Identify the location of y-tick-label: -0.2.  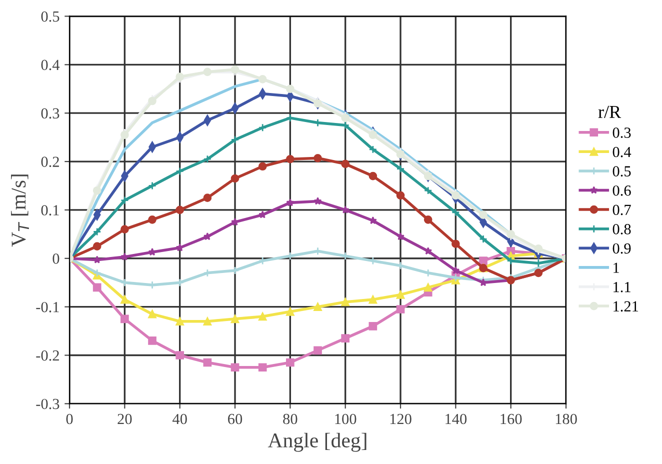
(47, 355).